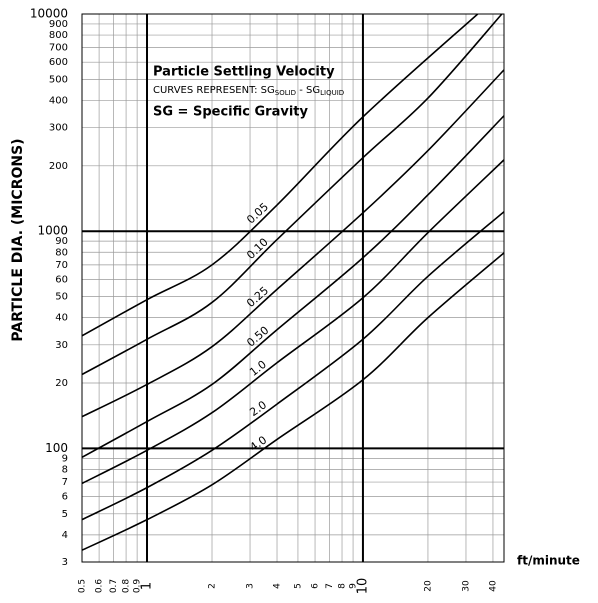  I want to click on chart-subtitle: CURVES REPRESENT: SGSOLID - SGLIQUID, so click(248, 91).